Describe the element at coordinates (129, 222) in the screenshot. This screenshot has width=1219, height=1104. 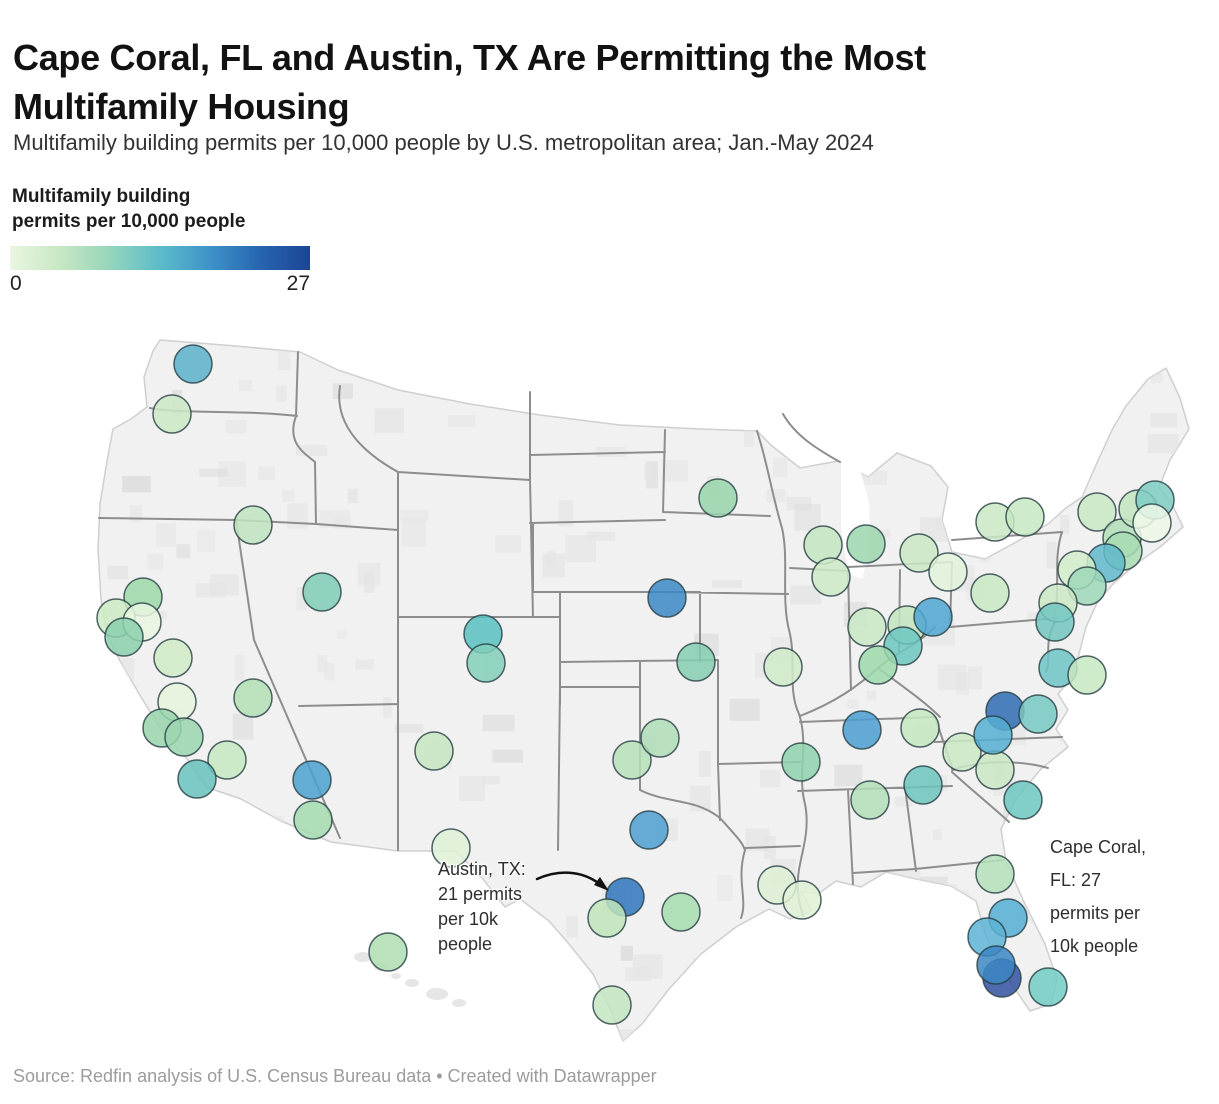
I see `legend-title-line2: permits per 10,000 people` at that location.